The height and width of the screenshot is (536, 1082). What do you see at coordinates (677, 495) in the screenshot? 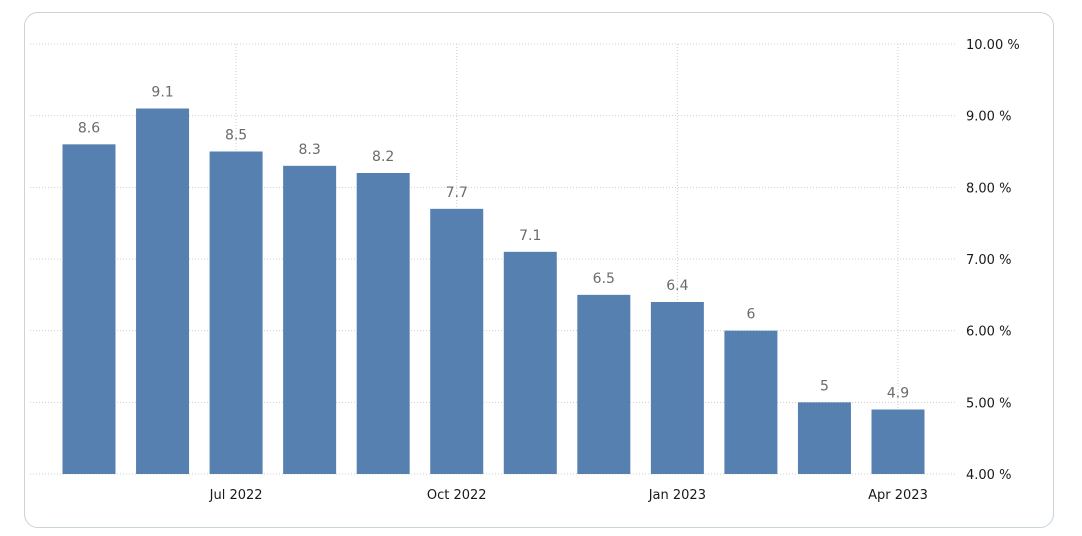
I see `x-tick-label: Jan 2023` at bounding box center [677, 495].